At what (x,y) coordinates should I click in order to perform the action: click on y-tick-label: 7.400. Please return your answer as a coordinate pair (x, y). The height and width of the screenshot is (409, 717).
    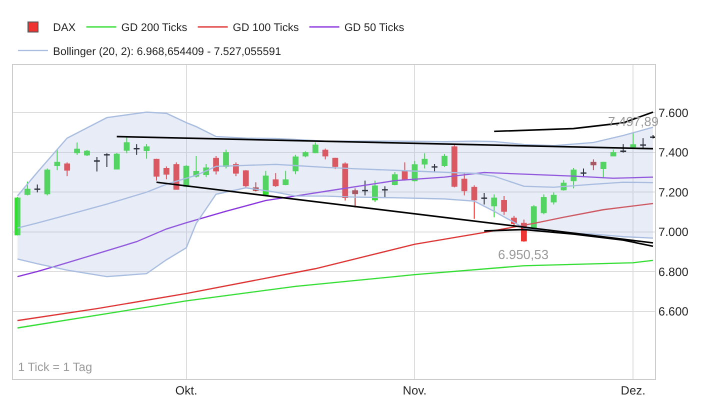
    Looking at the image, I should click on (673, 153).